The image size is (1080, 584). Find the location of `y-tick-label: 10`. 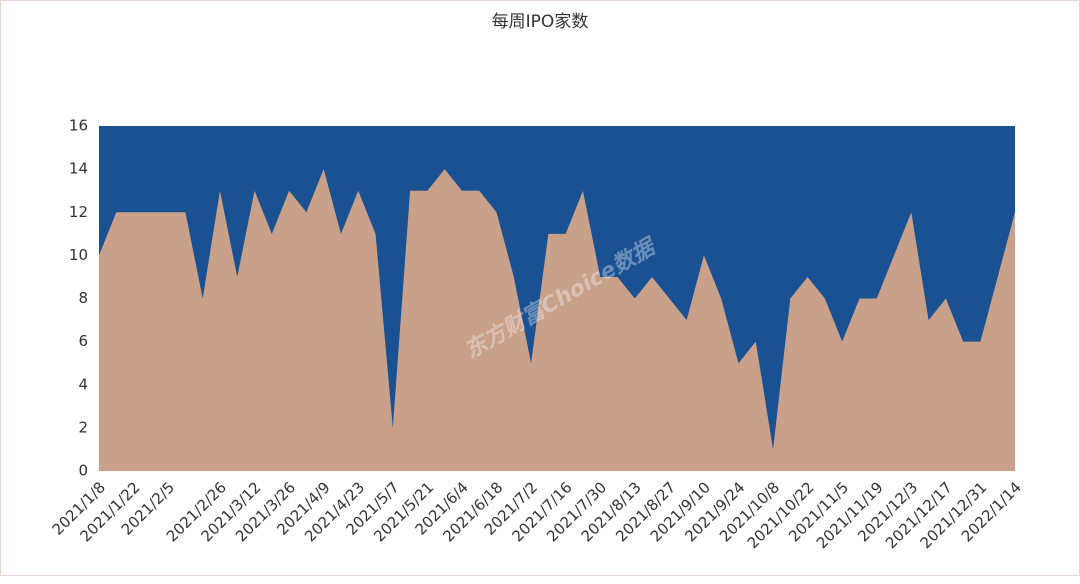

y-tick-label: 10 is located at coordinates (78, 255).